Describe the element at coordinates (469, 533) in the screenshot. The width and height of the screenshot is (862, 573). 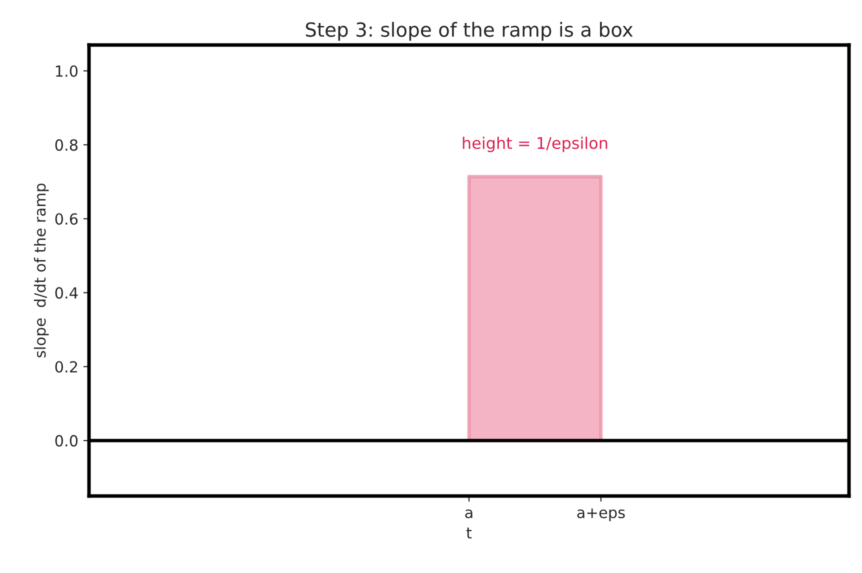
I see `x-axis-title: t` at that location.